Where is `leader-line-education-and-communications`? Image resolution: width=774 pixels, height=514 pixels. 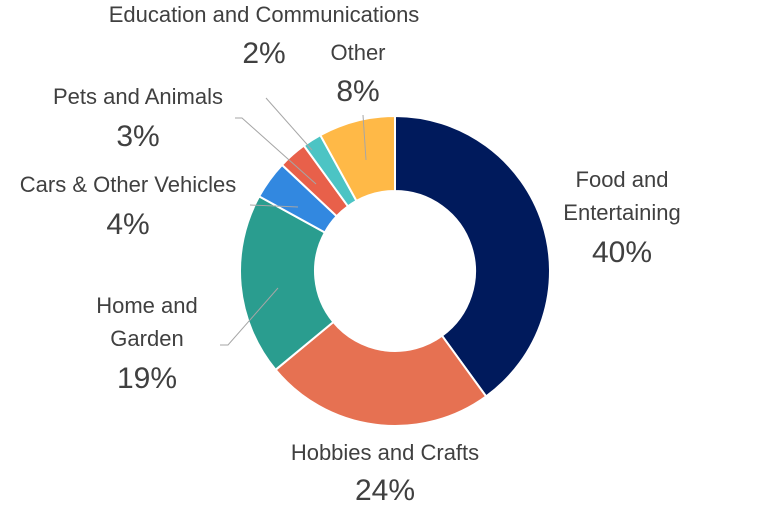 leader-line-education-and-communications is located at coordinates (289, 124).